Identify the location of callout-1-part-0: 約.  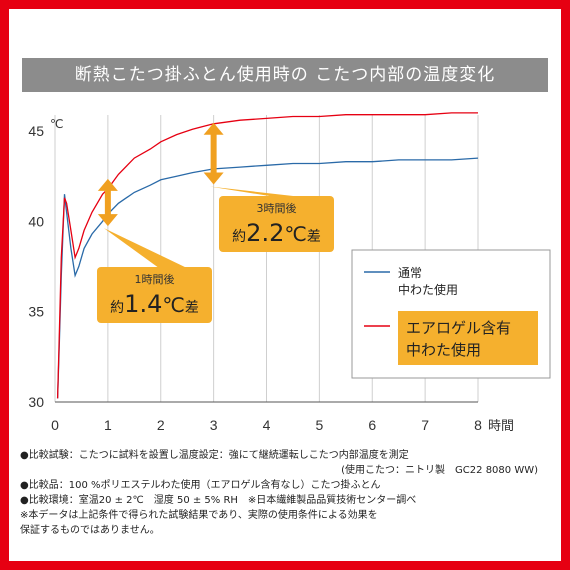
(239, 237).